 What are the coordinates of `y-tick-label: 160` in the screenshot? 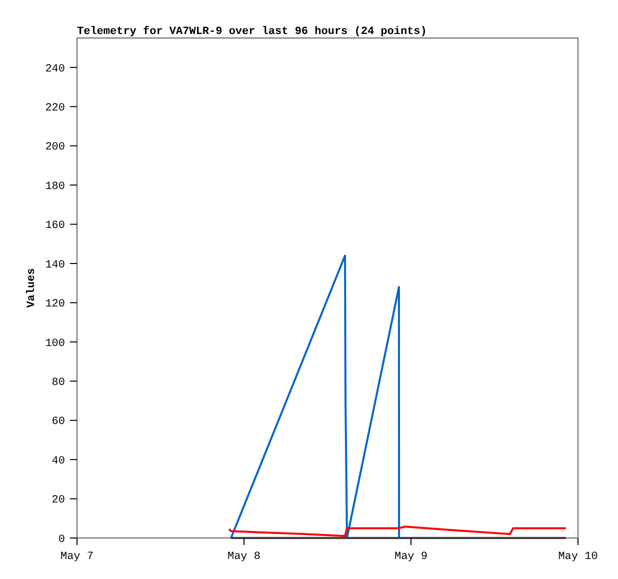 It's located at (55, 226).